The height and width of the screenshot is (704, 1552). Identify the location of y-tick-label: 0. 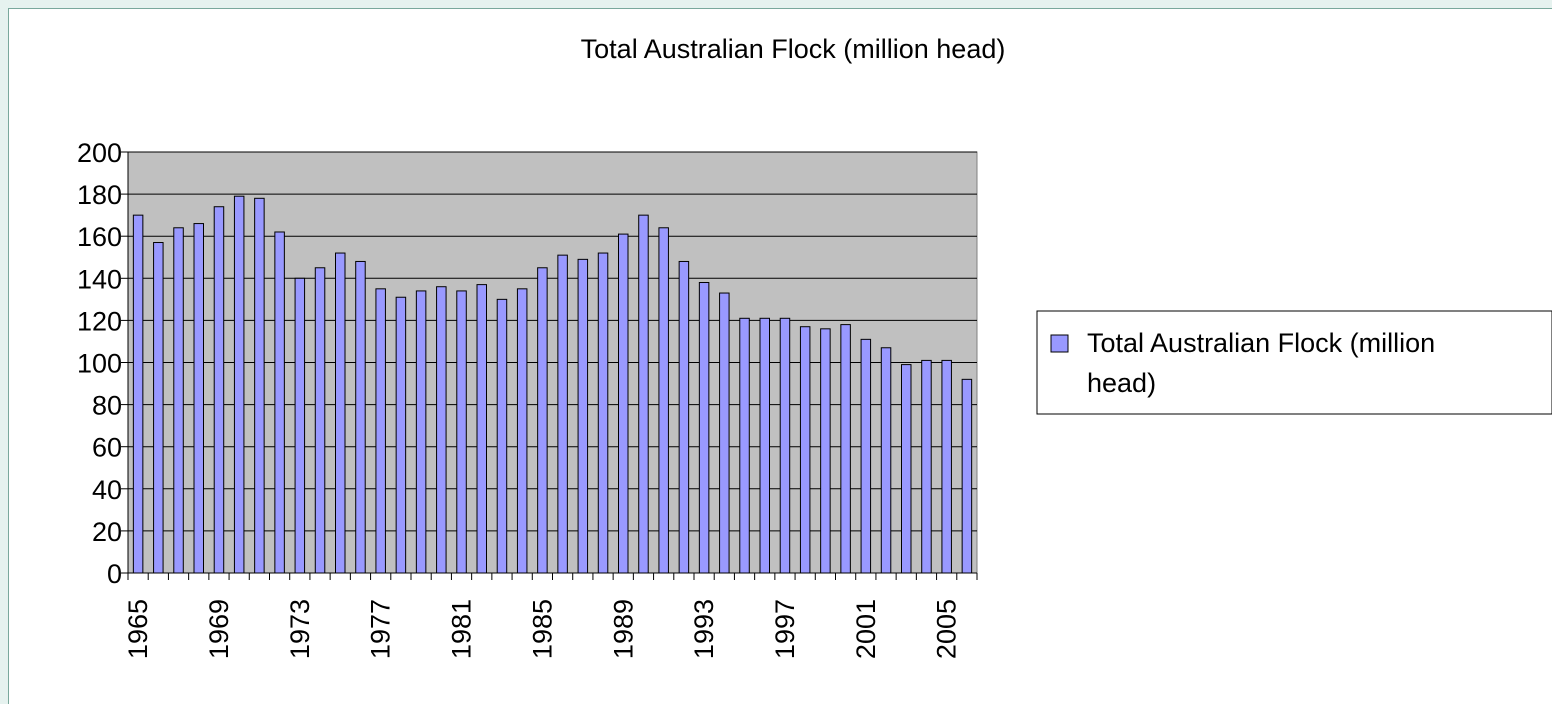
(114, 574).